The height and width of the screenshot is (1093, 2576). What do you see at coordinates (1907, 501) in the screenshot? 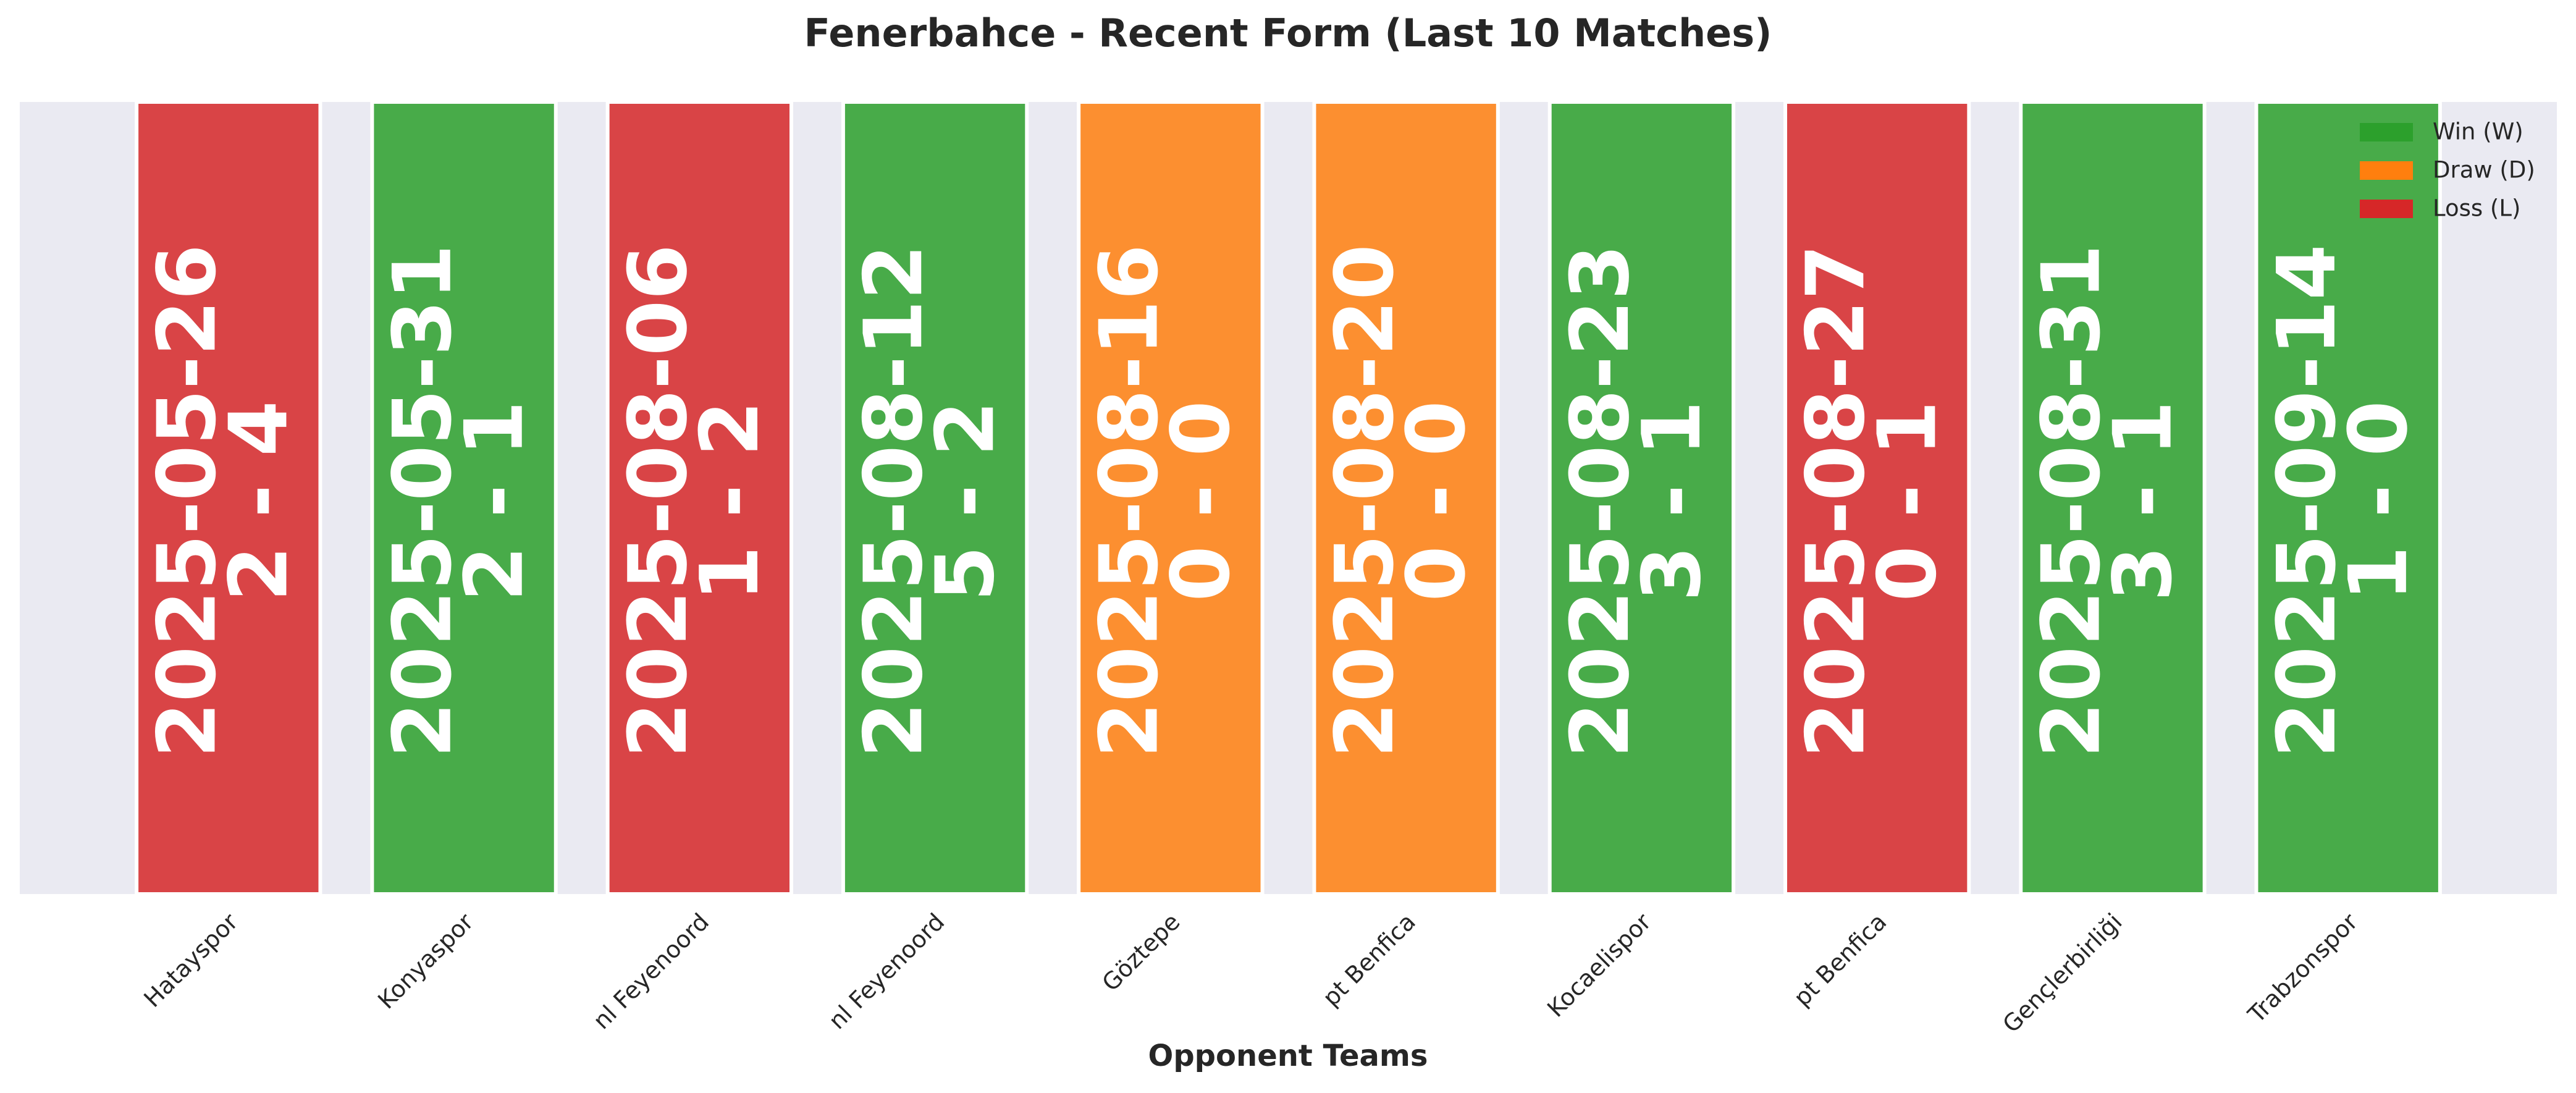
I see `match-score: 0 - 1` at bounding box center [1907, 501].